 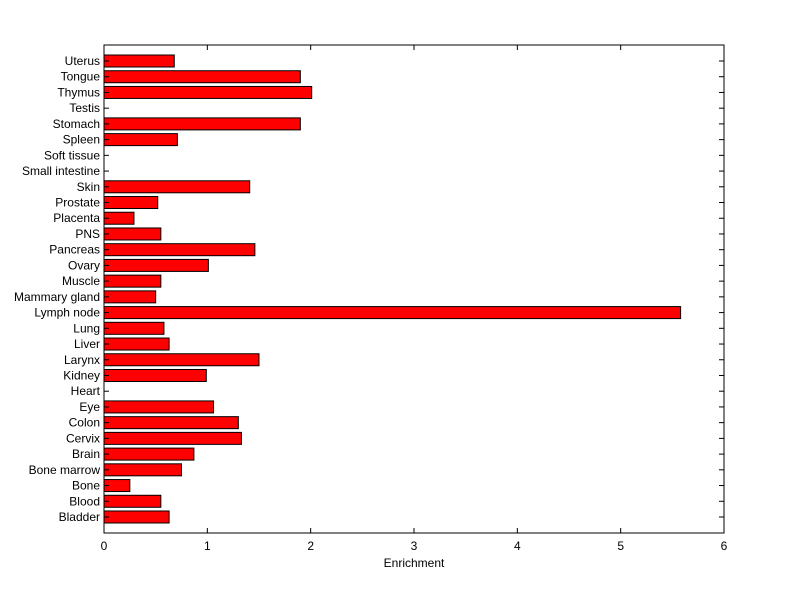 What do you see at coordinates (310, 546) in the screenshot?
I see `x-tick-label-2: 2` at bounding box center [310, 546].